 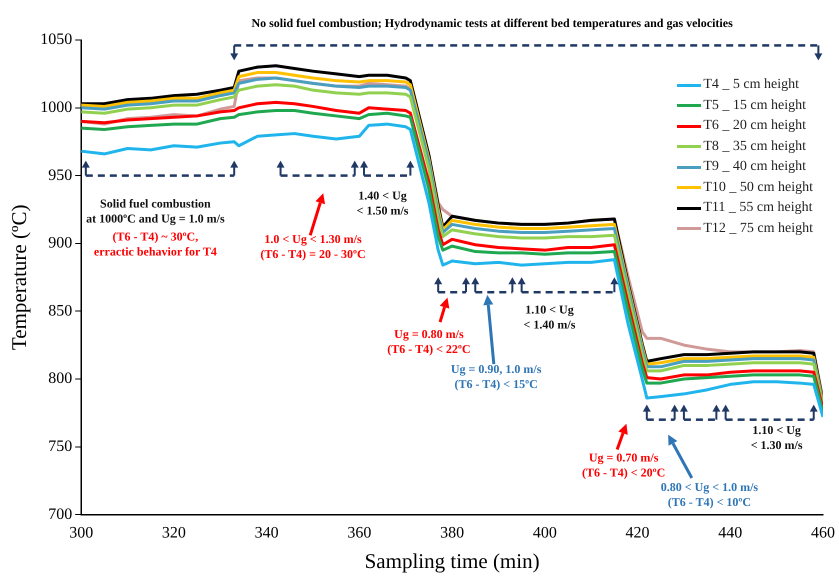 What do you see at coordinates (492, 23) in the screenshot?
I see `text: No solid fuel combustion; Hydrodynamic tests at different bed temperatures and gas velocities` at bounding box center [492, 23].